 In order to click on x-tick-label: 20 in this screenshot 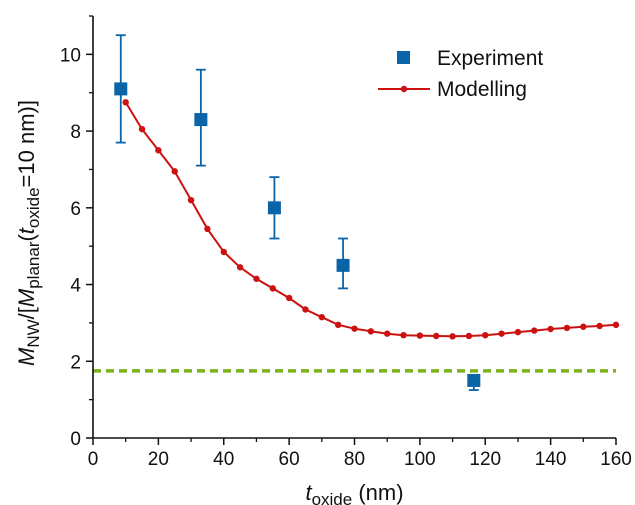, I will do `click(158, 459)`.